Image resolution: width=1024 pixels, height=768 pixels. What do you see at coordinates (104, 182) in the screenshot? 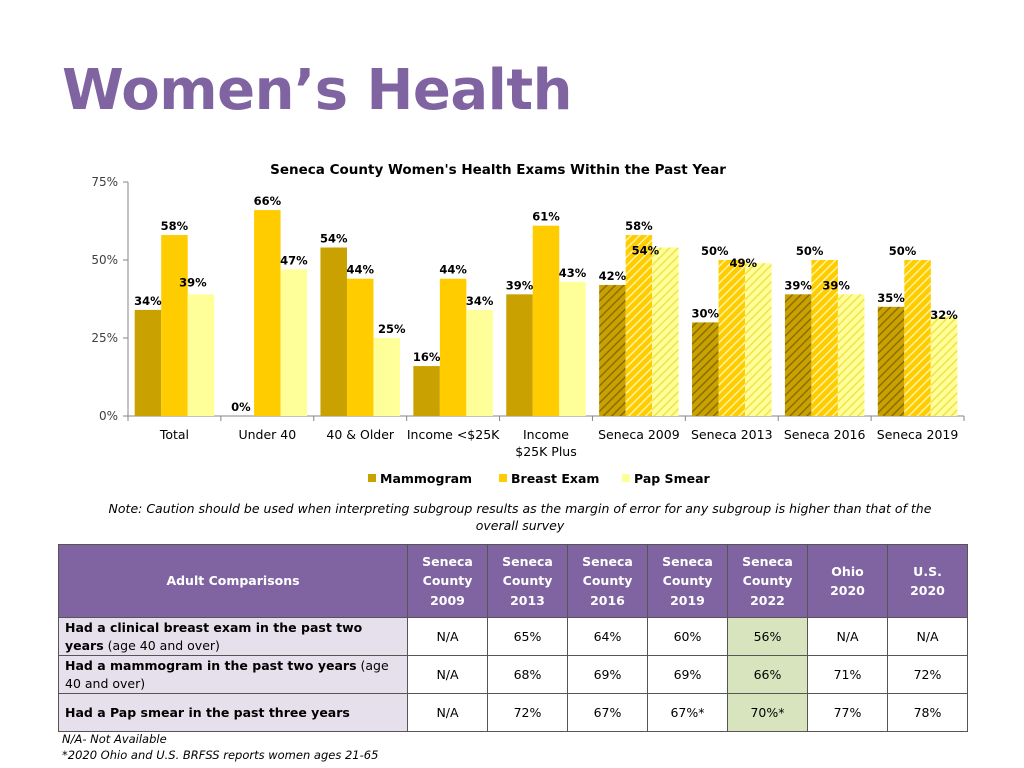
I see `y-tick-label: 75%` at bounding box center [104, 182].